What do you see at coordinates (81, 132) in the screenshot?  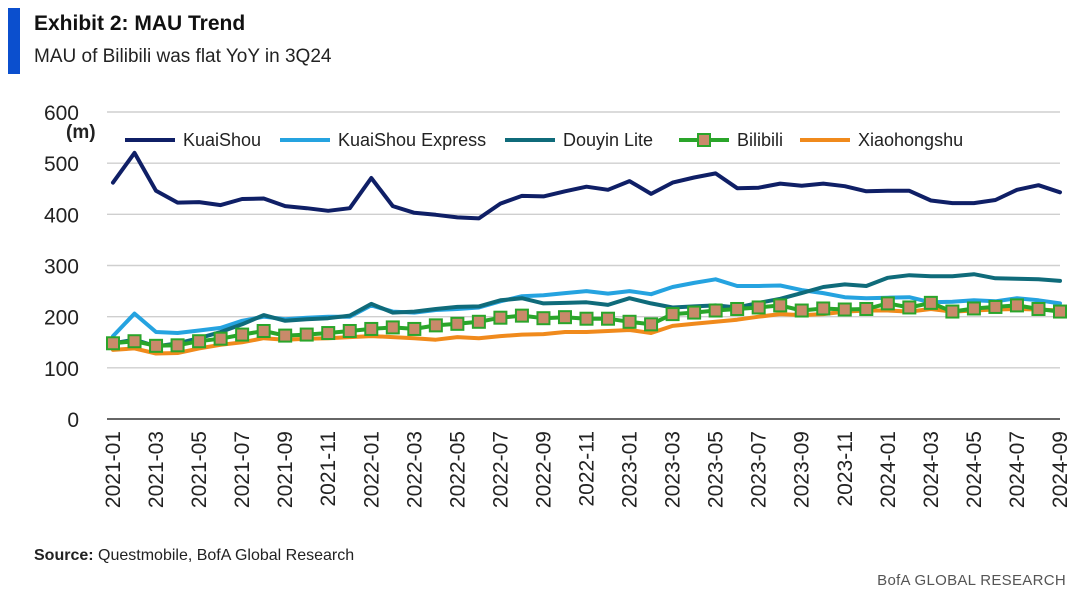 I see `y-unit-label: (m)` at bounding box center [81, 132].